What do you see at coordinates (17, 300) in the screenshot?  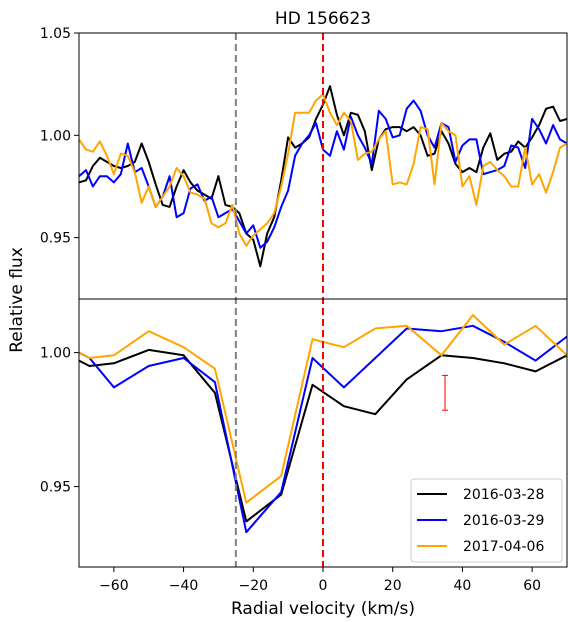 I see `y-axis-title: Relative flux` at bounding box center [17, 300].